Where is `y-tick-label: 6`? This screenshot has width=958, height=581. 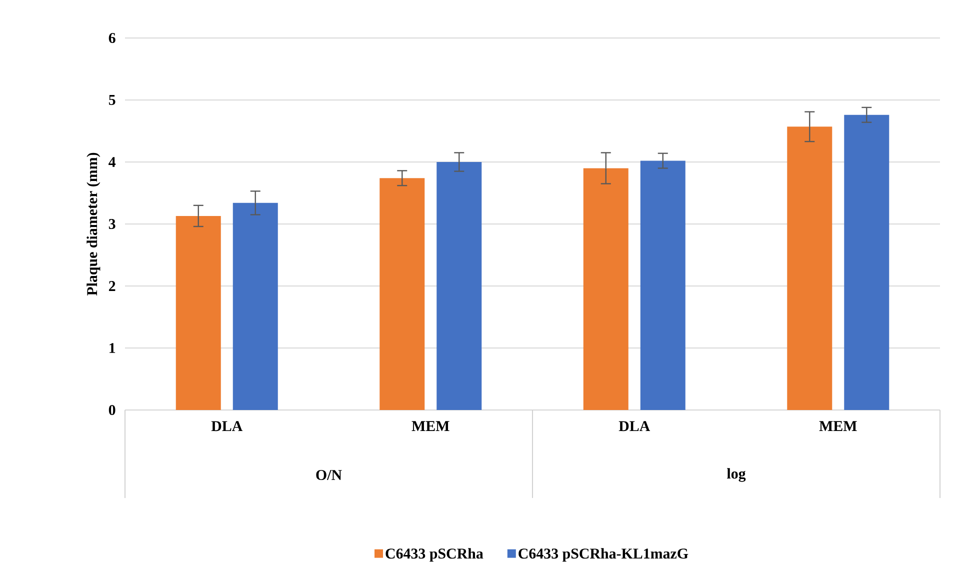 y-tick-label: 6 is located at coordinates (112, 38).